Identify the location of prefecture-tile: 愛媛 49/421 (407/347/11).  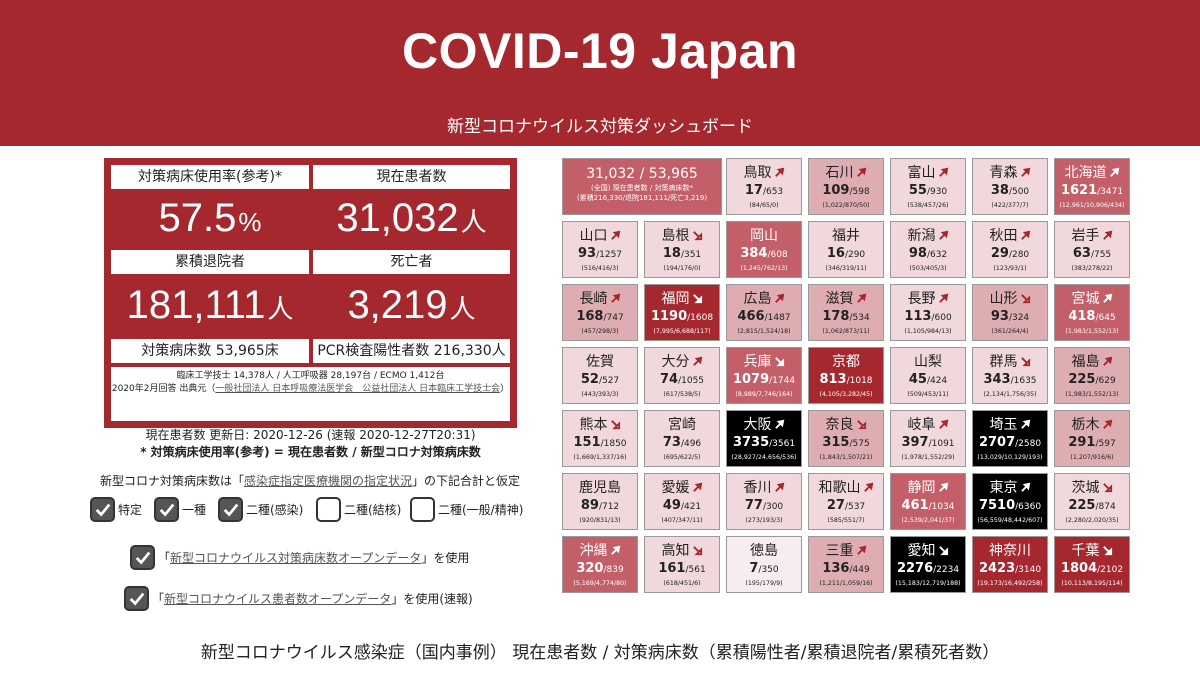
(682, 501).